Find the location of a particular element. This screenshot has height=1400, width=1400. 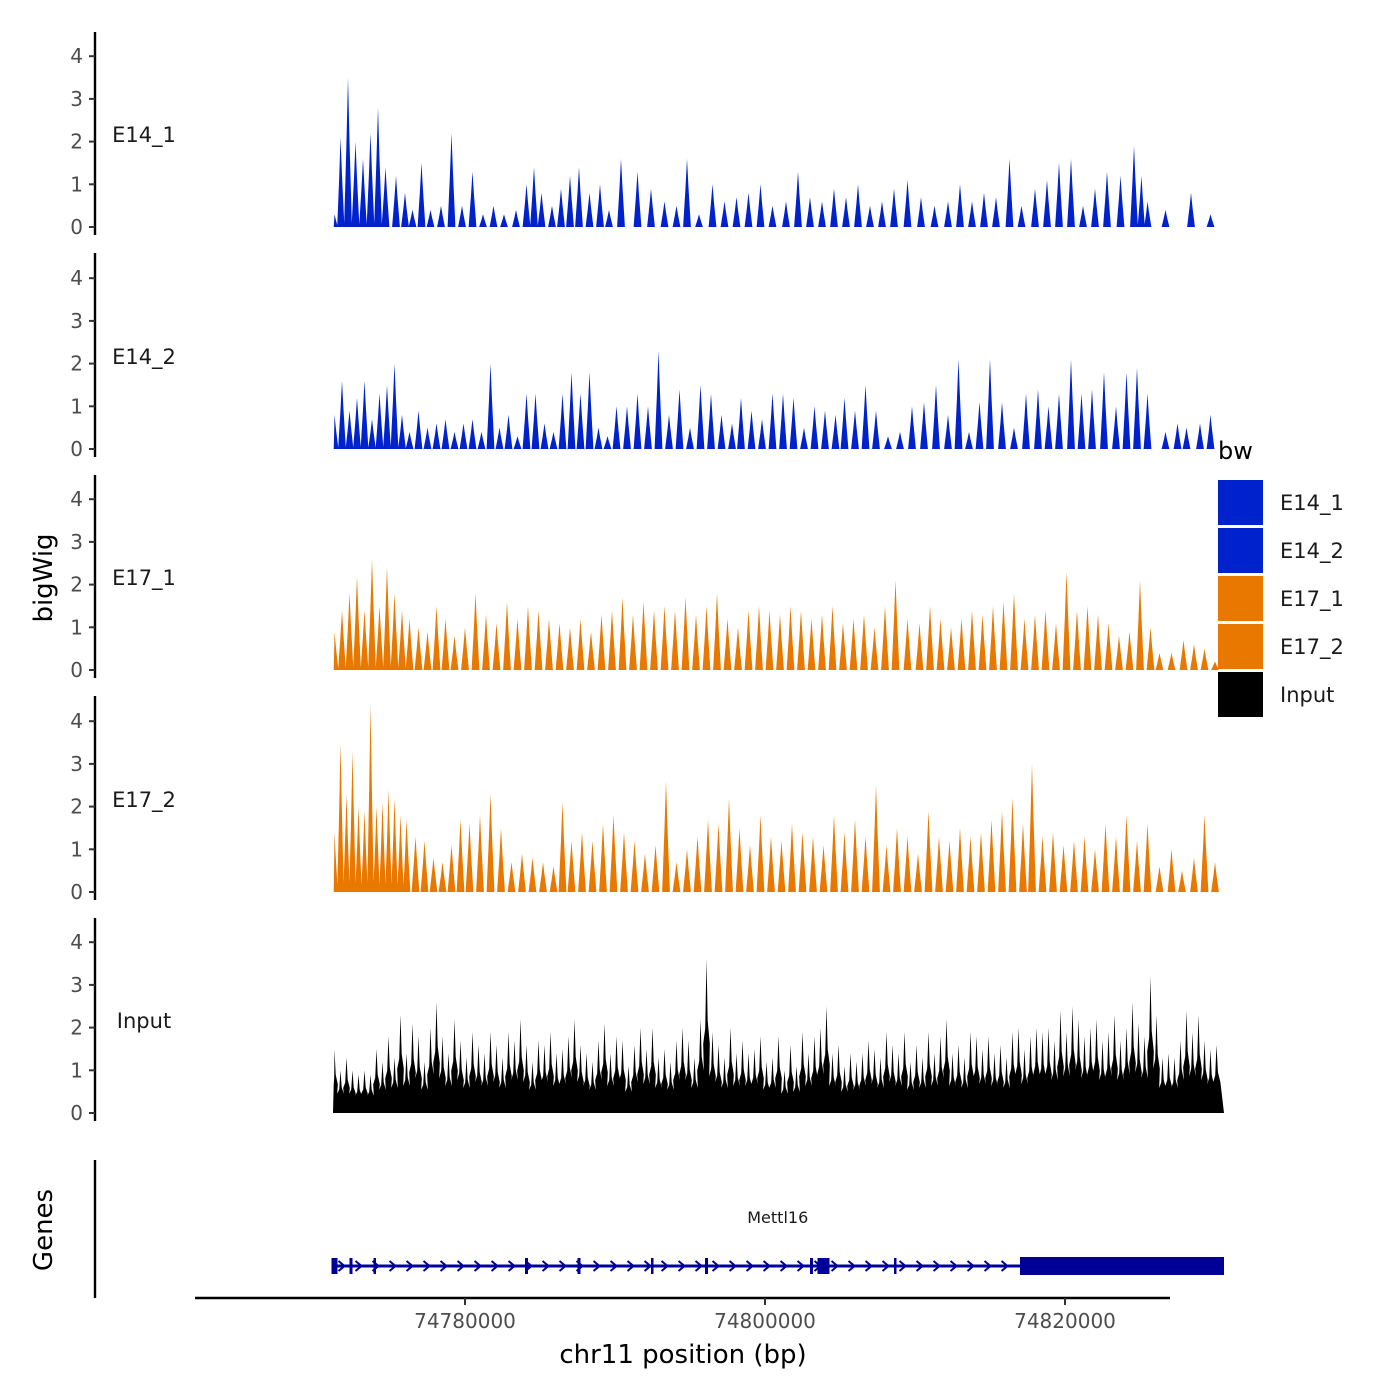

track-E17_1: 0 1 2 3 4 E17_1 is located at coordinates (647, 578).